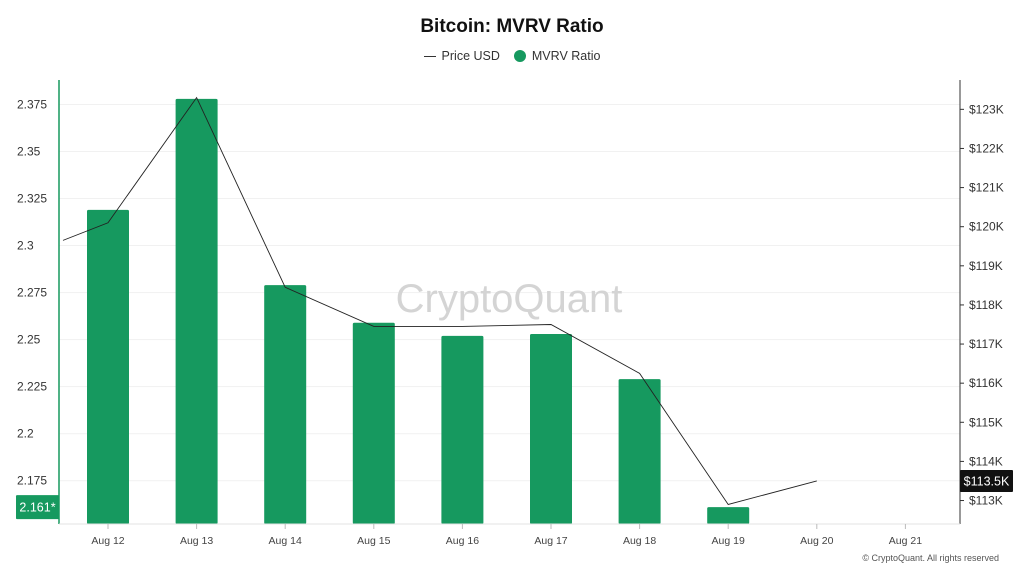 This screenshot has width=1024, height=576. What do you see at coordinates (29, 340) in the screenshot?
I see `left-tick-label: 2.25` at bounding box center [29, 340].